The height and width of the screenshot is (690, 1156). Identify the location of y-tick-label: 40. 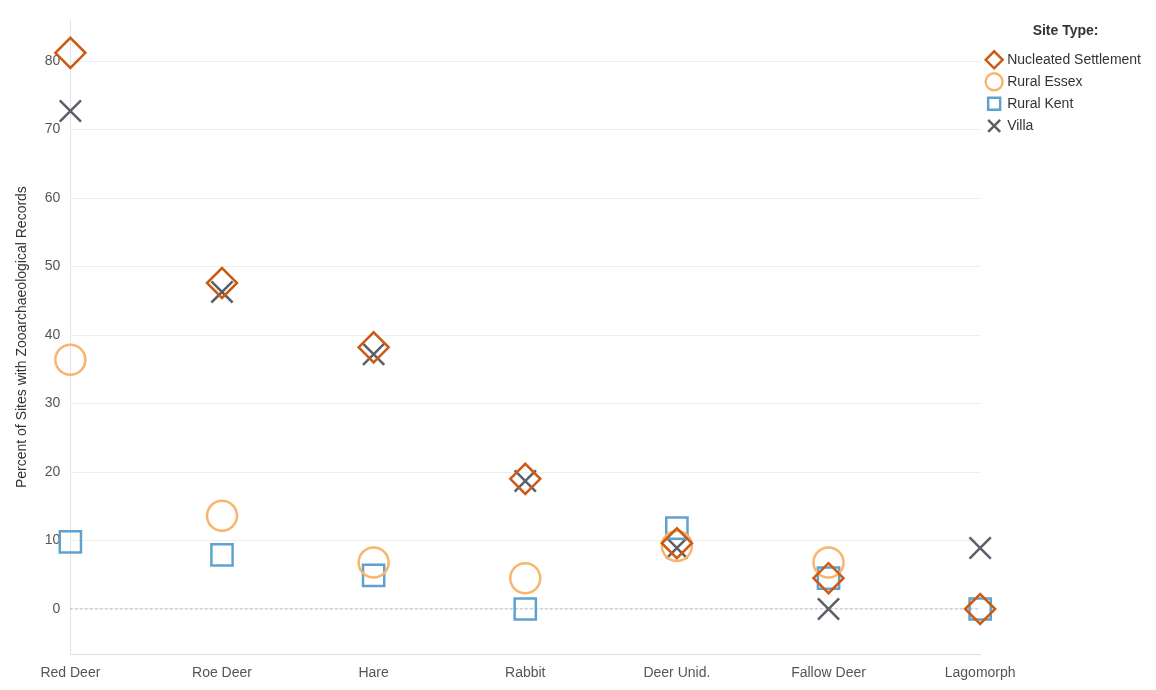
(52, 333).